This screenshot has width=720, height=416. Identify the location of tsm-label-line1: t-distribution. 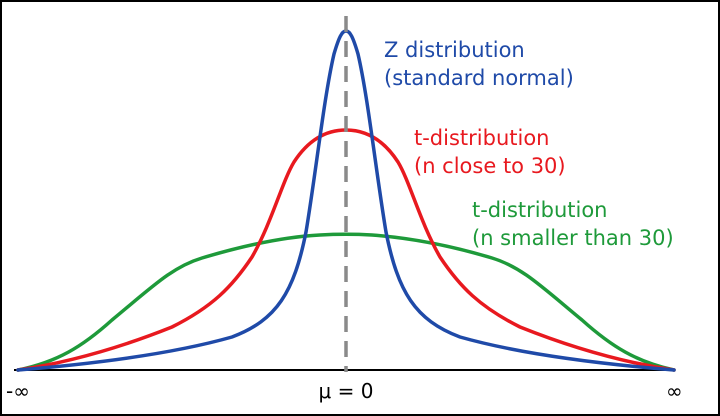
(540, 210).